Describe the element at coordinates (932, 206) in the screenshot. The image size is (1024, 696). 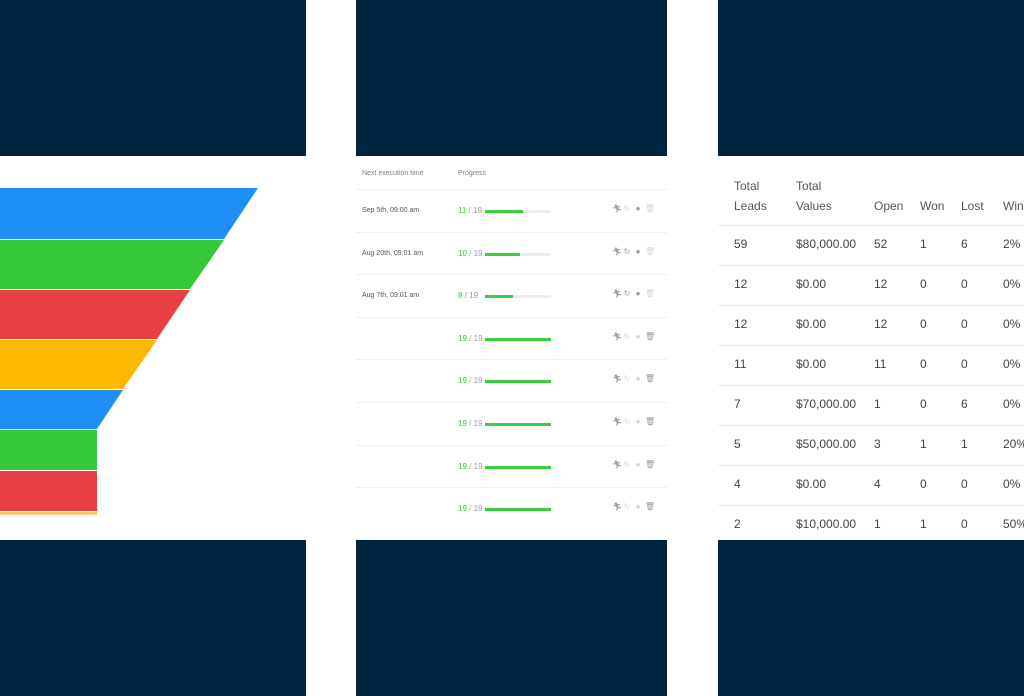
I see `header-won: Won` at that location.